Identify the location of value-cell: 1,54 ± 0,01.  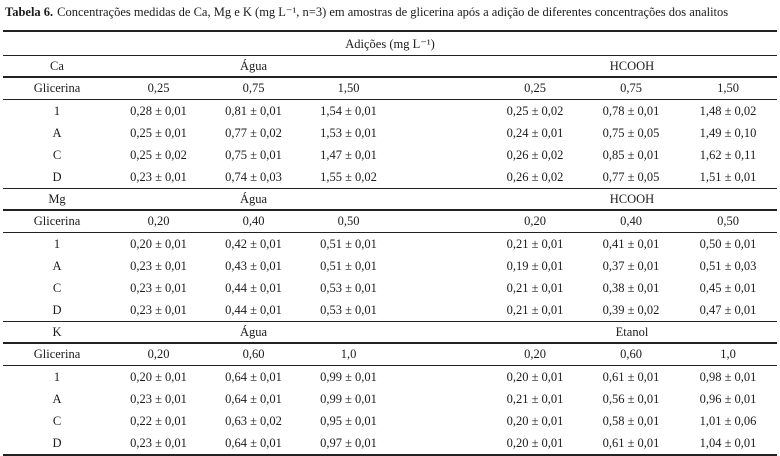
(348, 110).